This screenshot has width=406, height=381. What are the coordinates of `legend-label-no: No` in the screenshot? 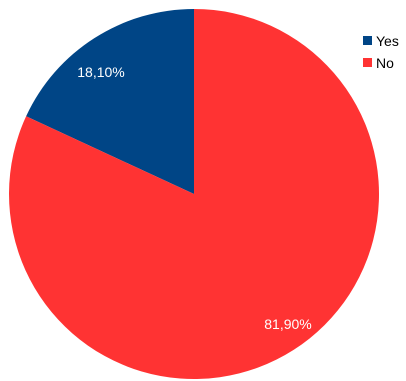 It's located at (385, 63).